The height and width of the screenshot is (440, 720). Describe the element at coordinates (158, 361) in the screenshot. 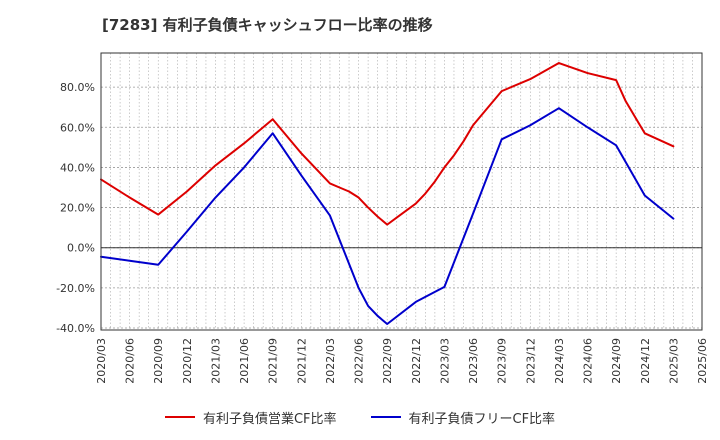

I see `x-tick-label: 2020/09` at that location.